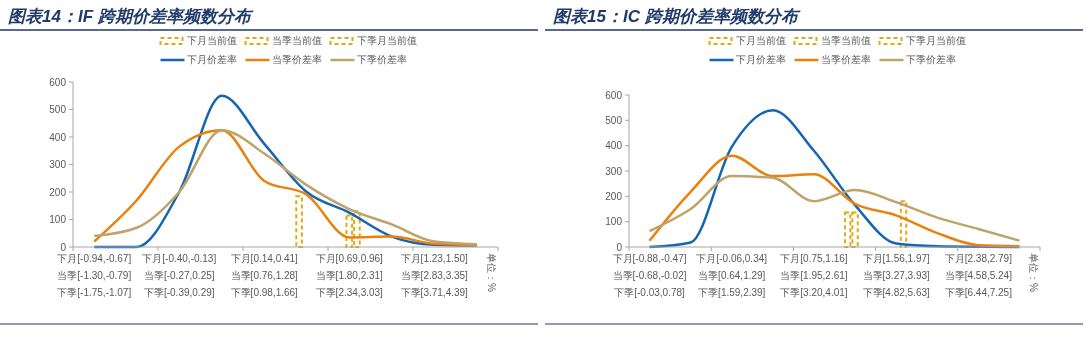 This screenshot has width=1086, height=348. What do you see at coordinates (978, 275) in the screenshot?
I see `x-tick-label: 下月[2.38,2.79] 当季[4.58,5.24] 下季[6.44,7.25]` at bounding box center [978, 275].